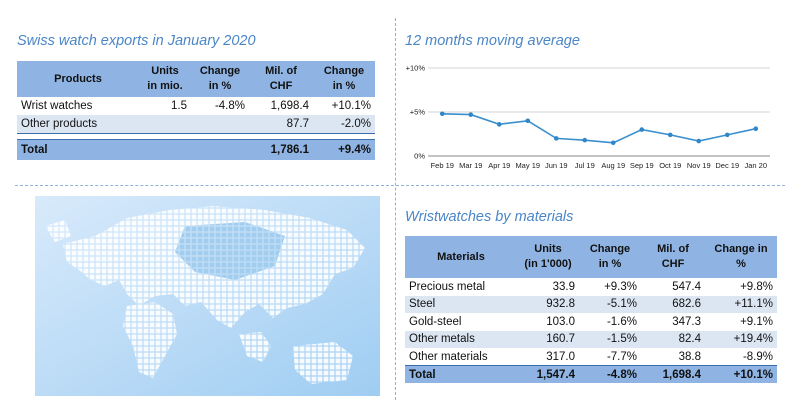 The height and width of the screenshot is (400, 800). What do you see at coordinates (642, 165) in the screenshot?
I see `x-tick-label: Sep 19` at bounding box center [642, 165].